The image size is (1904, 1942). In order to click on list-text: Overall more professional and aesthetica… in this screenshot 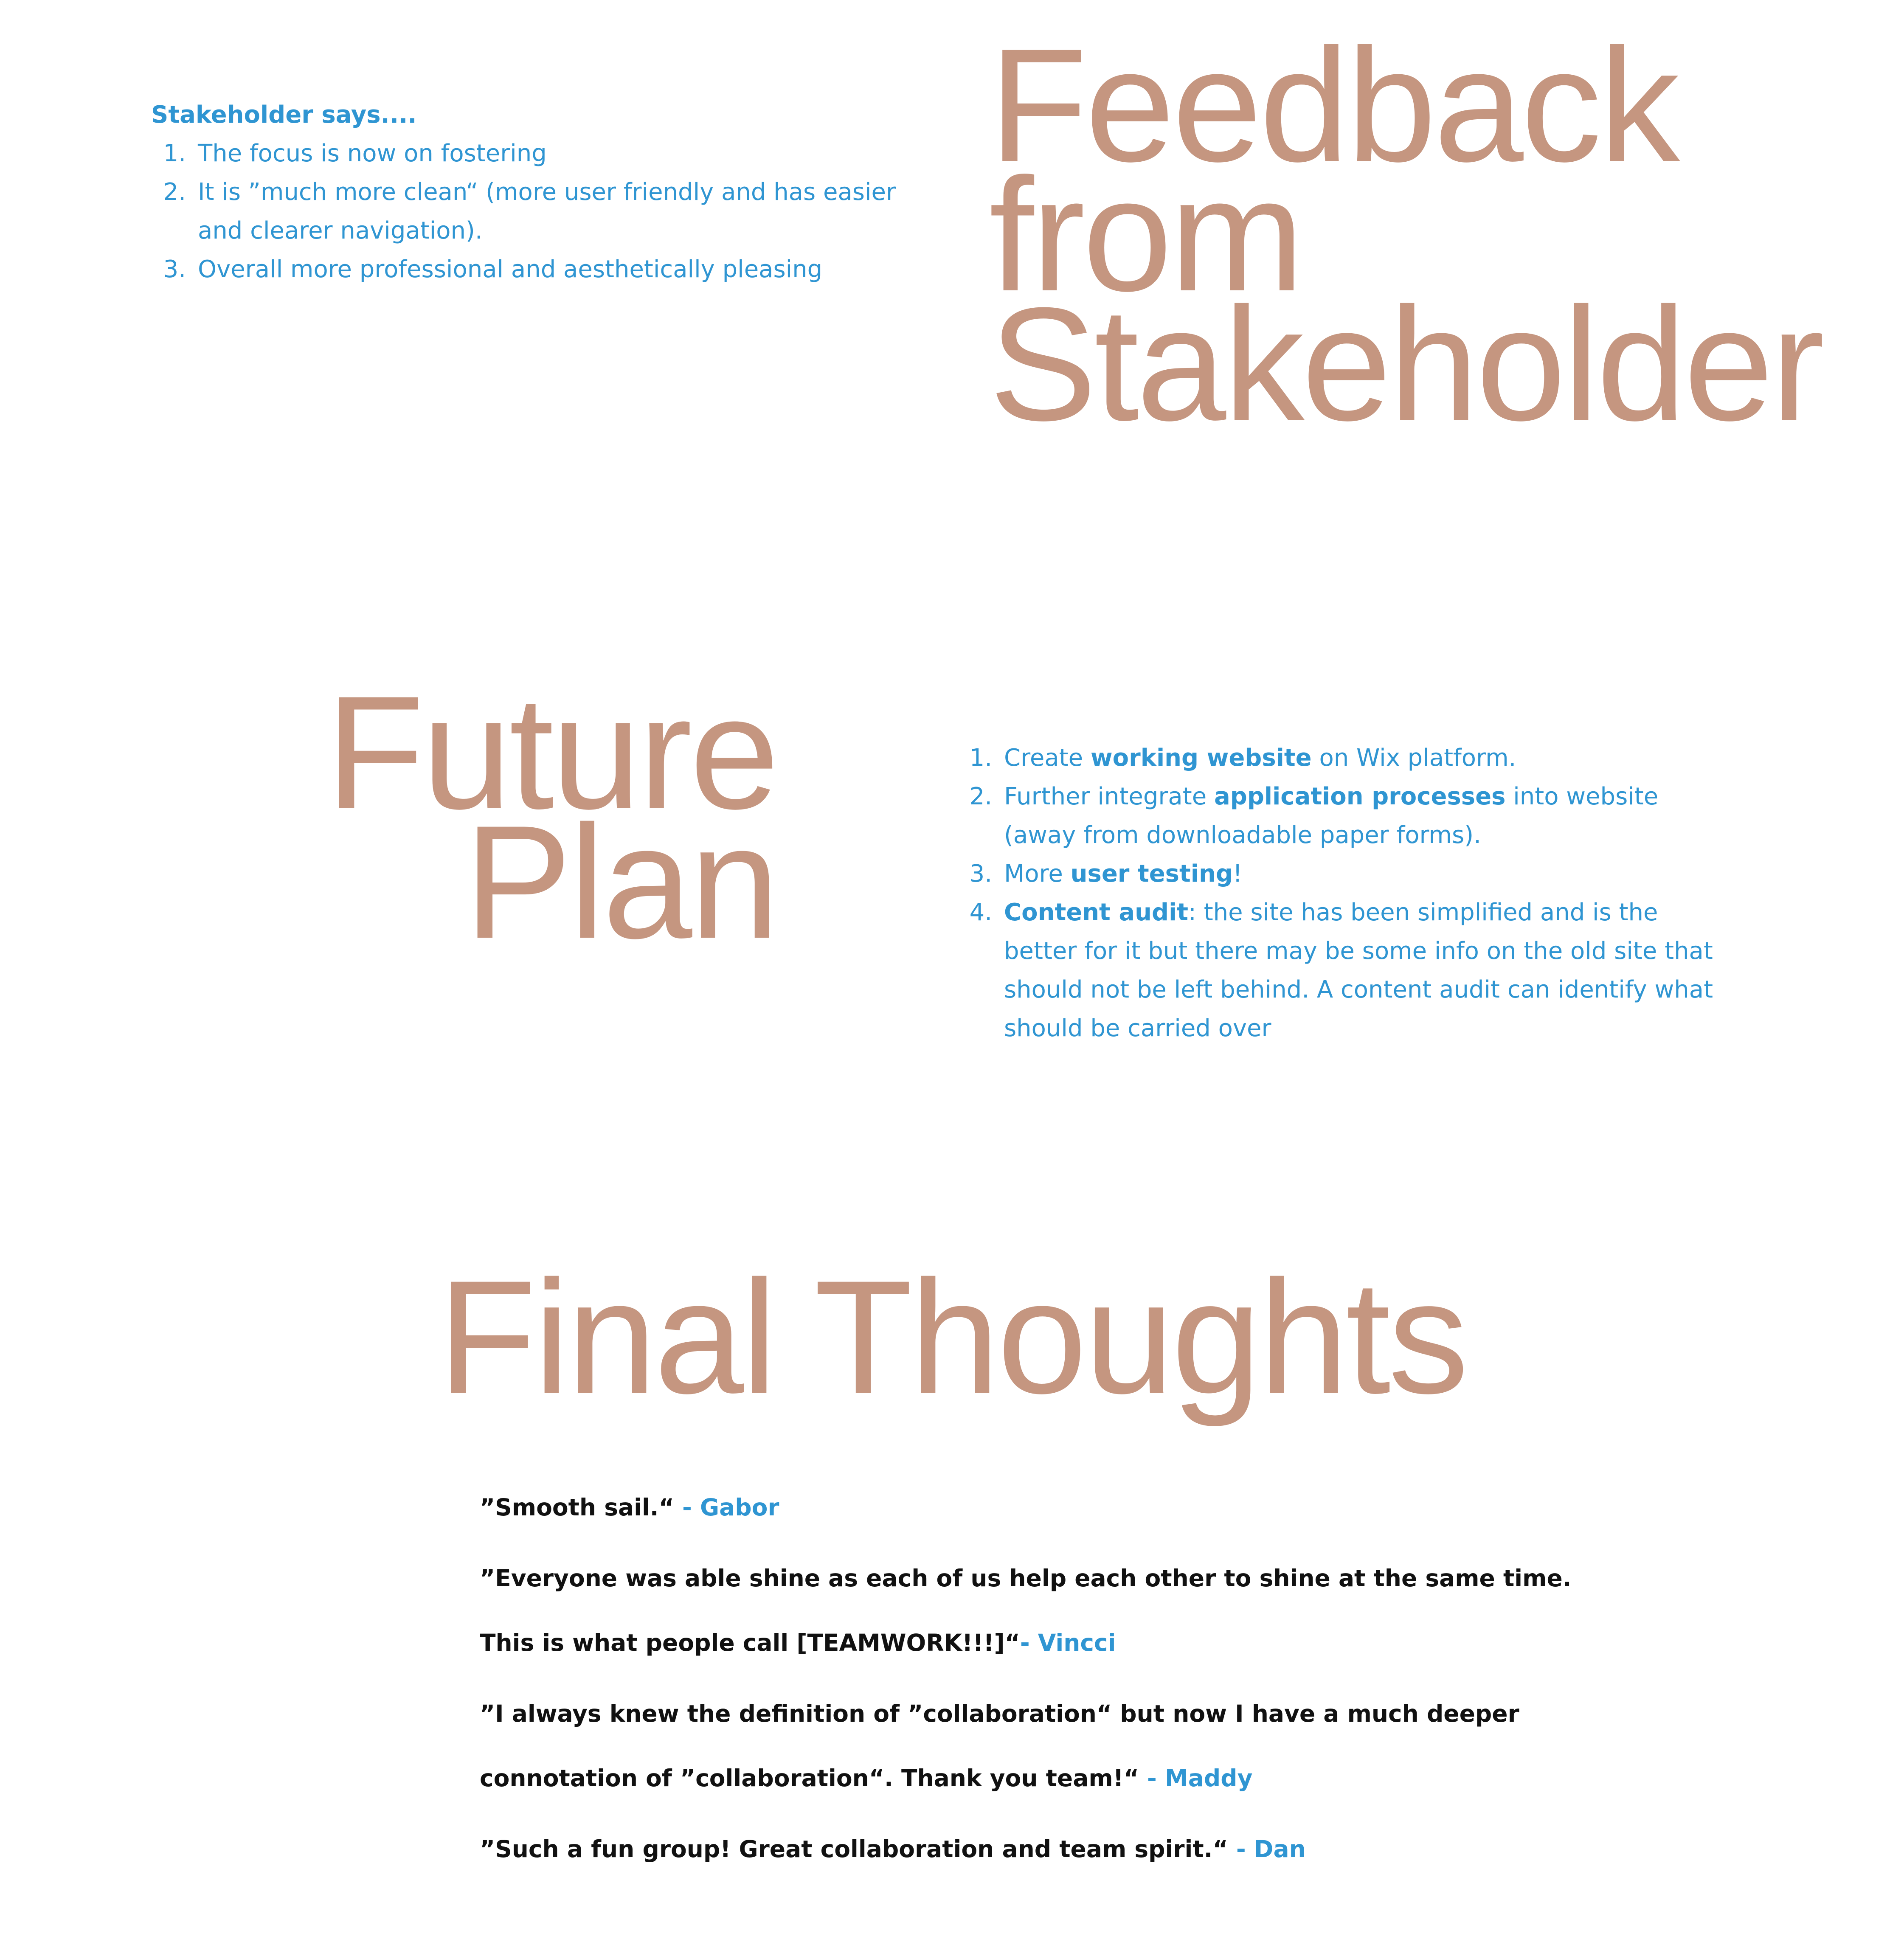, I will do `click(510, 269)`.